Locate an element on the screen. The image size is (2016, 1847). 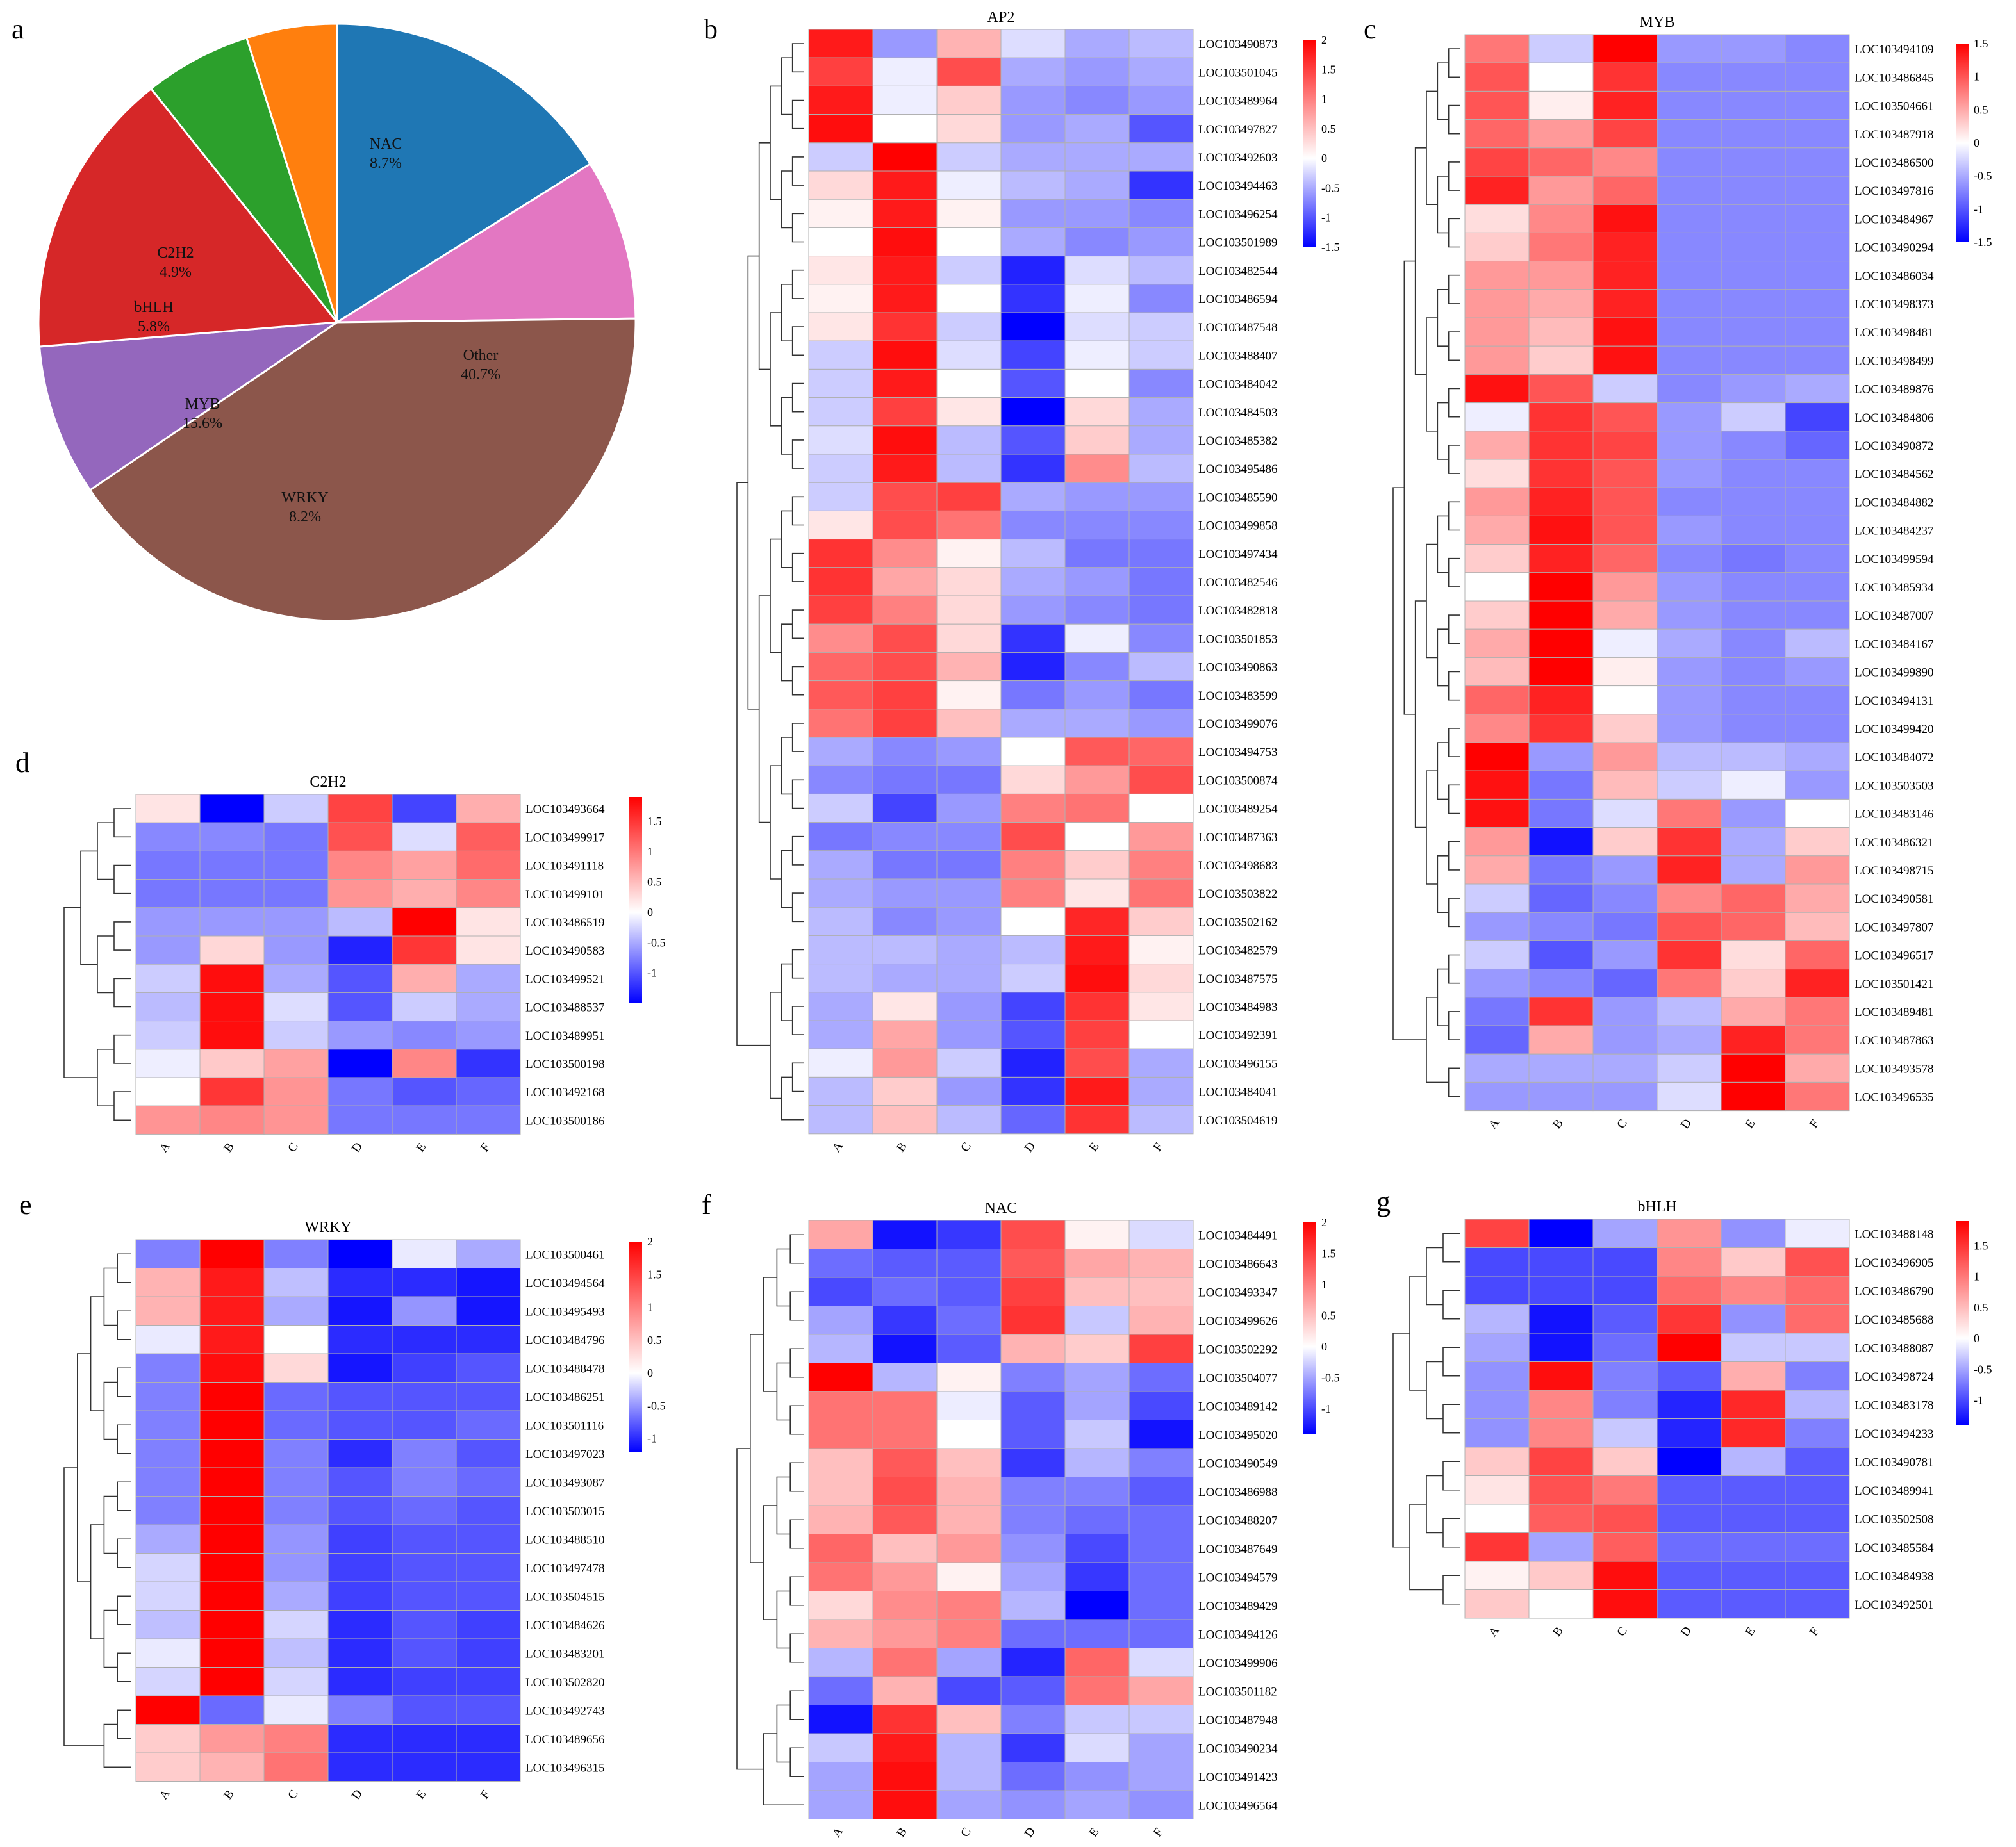
row-label-wrky: LOC103494564 is located at coordinates (565, 1283).